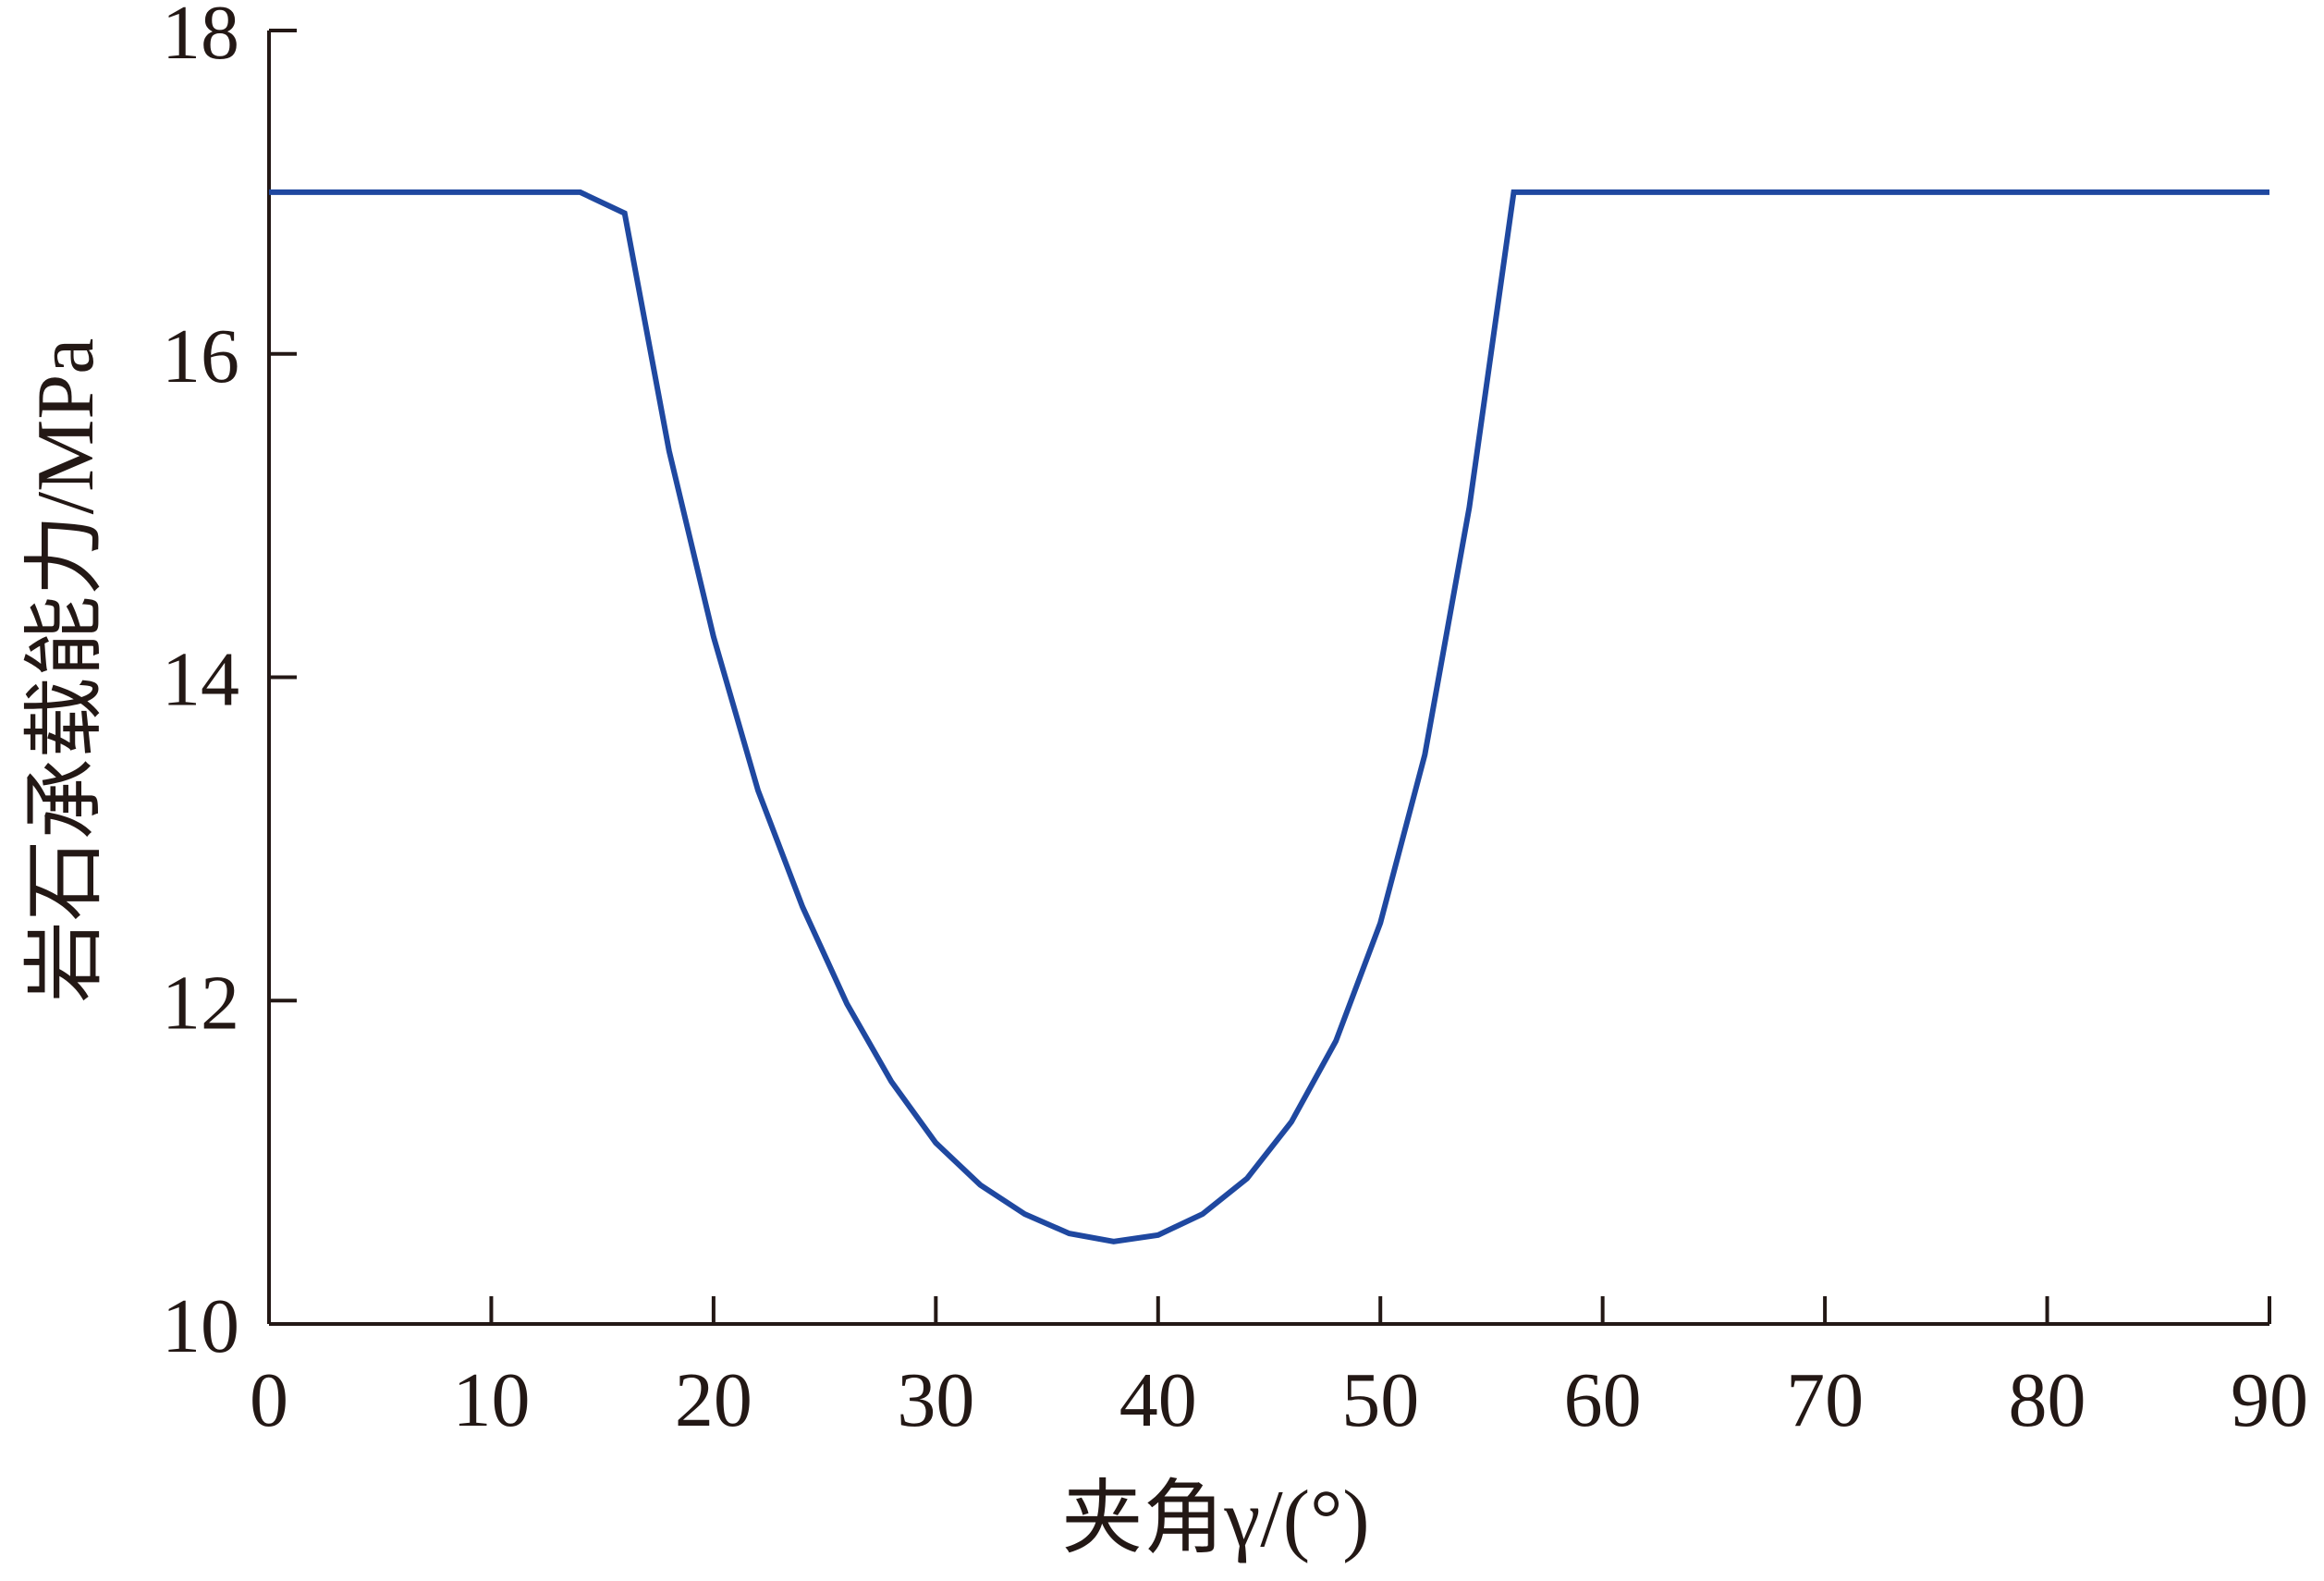  Describe the element at coordinates (200, 1003) in the screenshot. I see `y-tick-label: 12` at that location.